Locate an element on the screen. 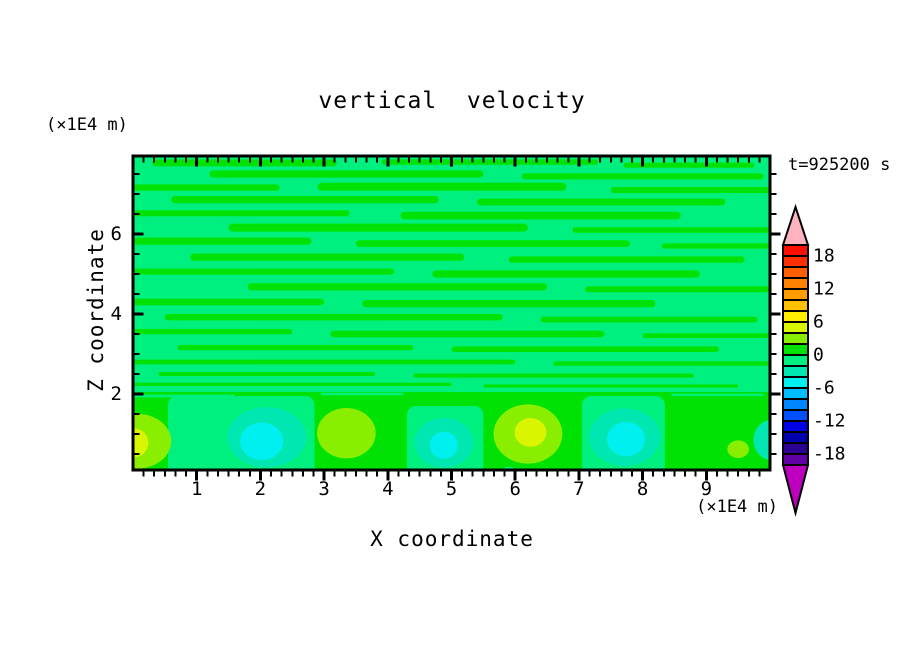 This screenshot has height=654, width=904. x-axis-title: X coordinate is located at coordinates (452, 539).